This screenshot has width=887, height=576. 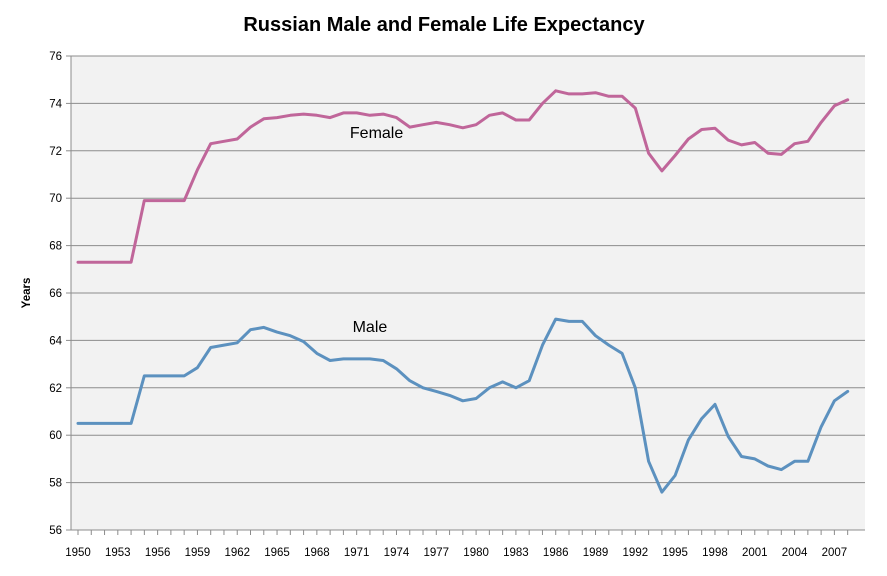 I want to click on x-tick-label: 1977, so click(x=436, y=553).